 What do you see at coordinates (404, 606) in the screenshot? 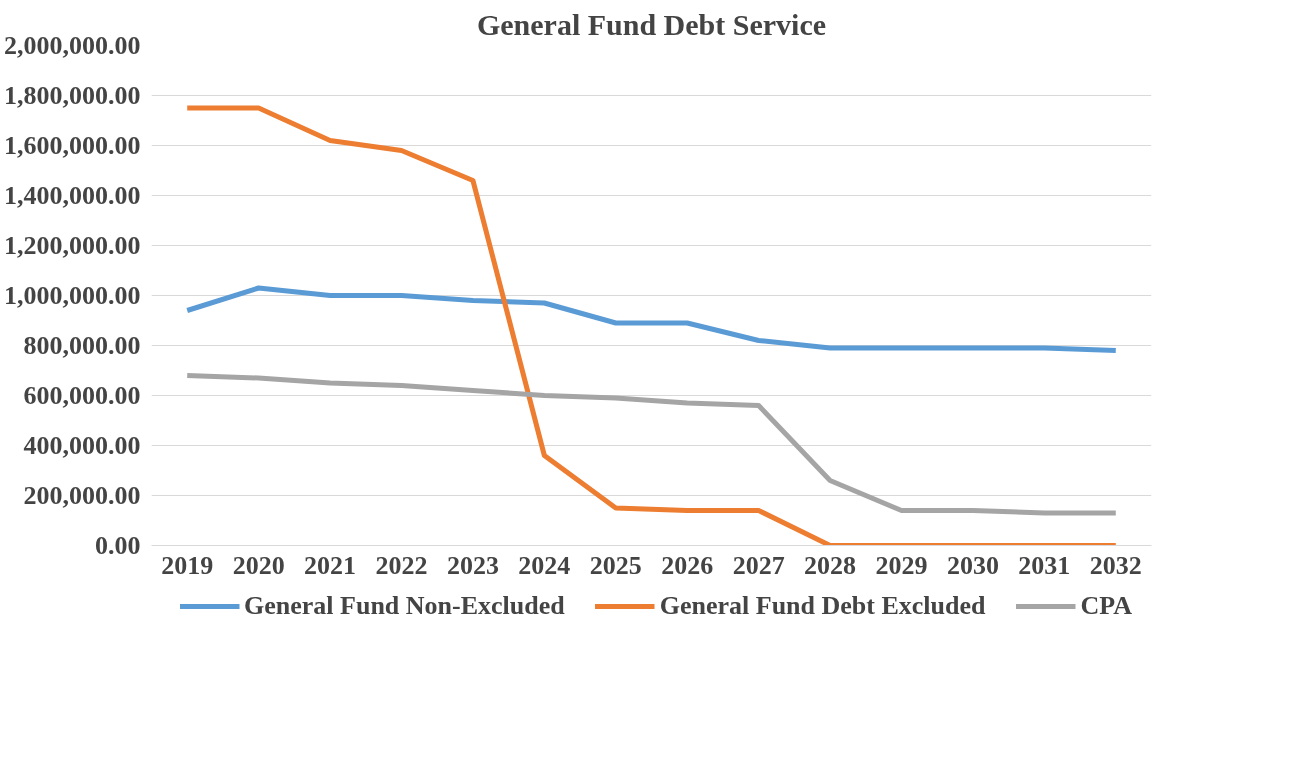
I see `legend-label: General Fund Non-Excluded` at bounding box center [404, 606].